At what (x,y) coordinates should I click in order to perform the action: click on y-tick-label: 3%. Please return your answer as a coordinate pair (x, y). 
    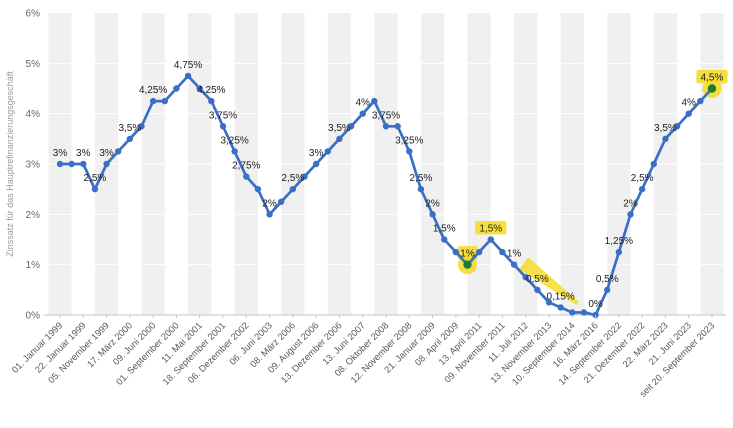
    Looking at the image, I should click on (33, 165).